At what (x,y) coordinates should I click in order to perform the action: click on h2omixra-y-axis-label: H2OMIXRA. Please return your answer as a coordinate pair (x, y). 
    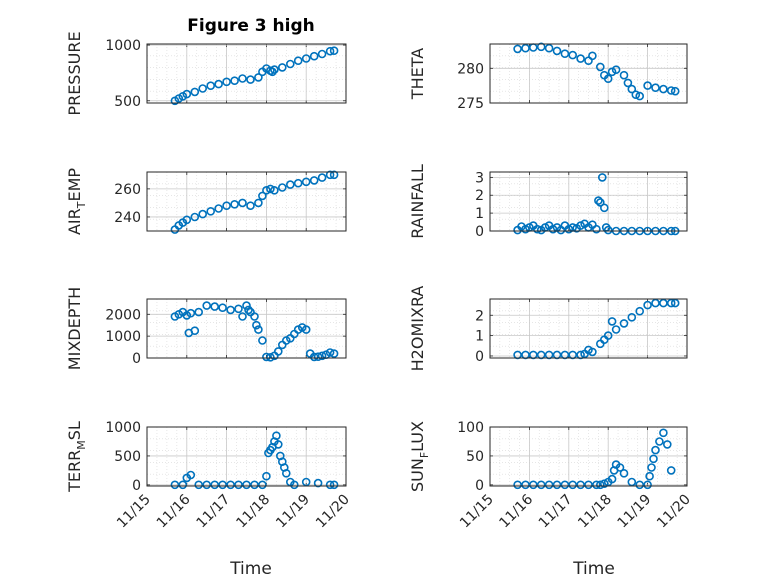
    Looking at the image, I should click on (417, 329).